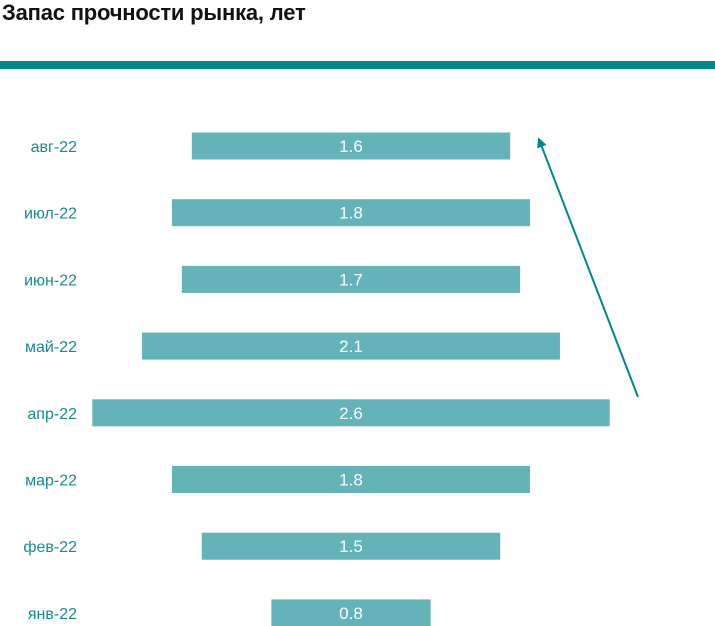  I want to click on trend-arrow, so click(588, 267).